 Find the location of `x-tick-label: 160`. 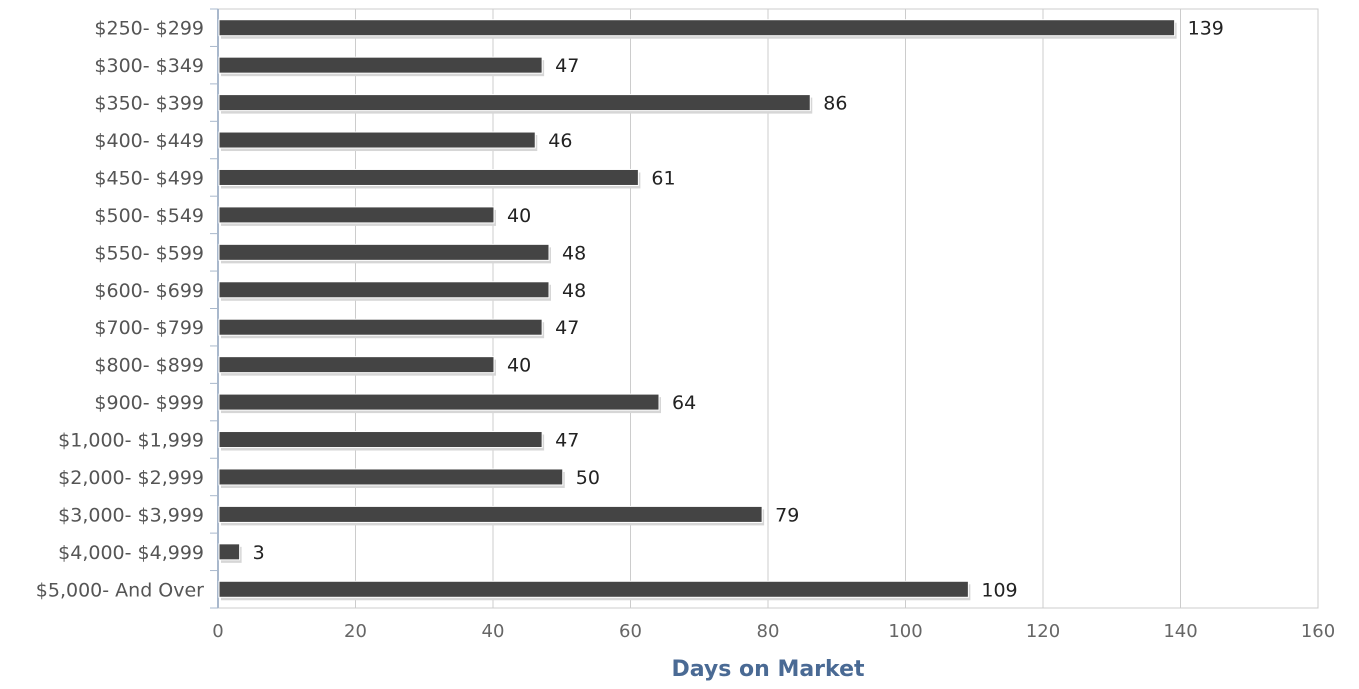

x-tick-label: 160 is located at coordinates (1318, 631).